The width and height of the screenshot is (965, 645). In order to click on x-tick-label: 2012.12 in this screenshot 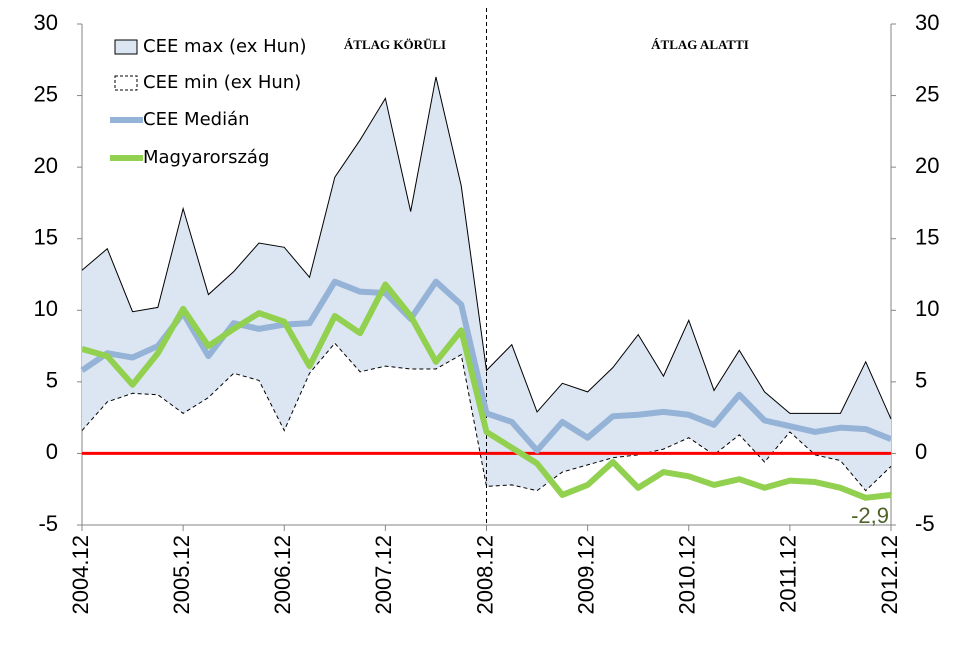, I will do `click(889, 575)`.